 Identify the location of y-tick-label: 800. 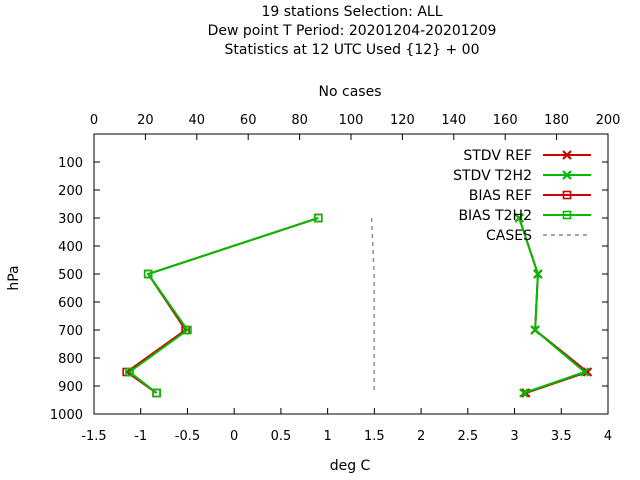
(70, 359).